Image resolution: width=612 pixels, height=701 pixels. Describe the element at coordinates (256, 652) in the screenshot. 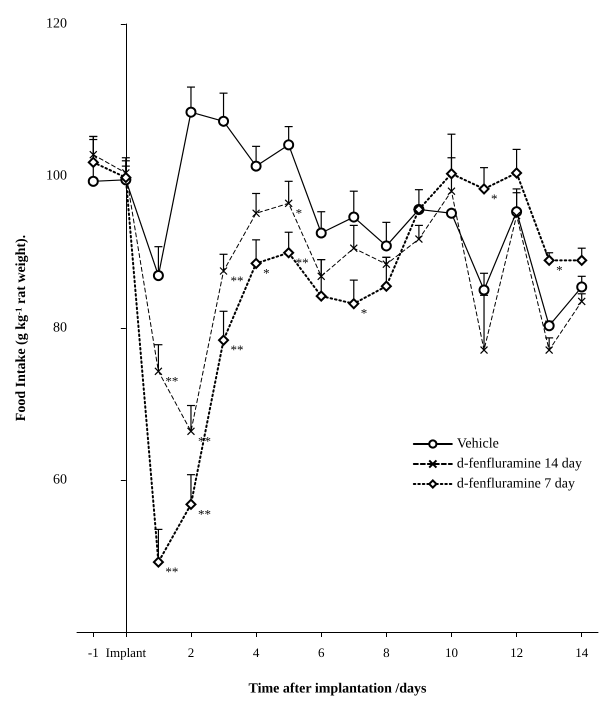

I see `x-tick-label: 4` at that location.